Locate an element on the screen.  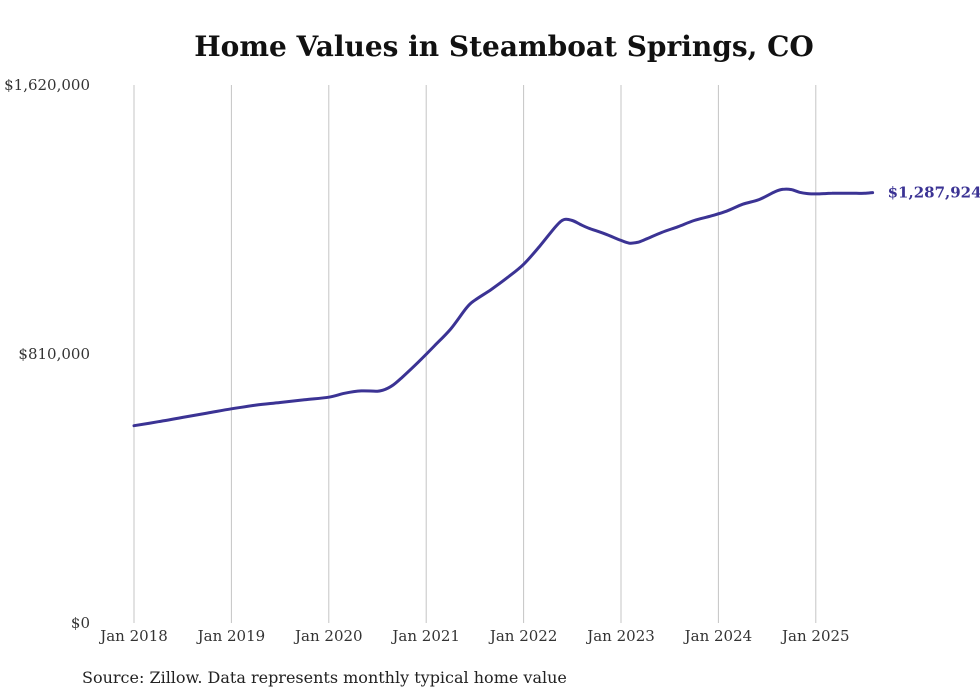
x-tick-label: Jan 2020 is located at coordinates (328, 636).